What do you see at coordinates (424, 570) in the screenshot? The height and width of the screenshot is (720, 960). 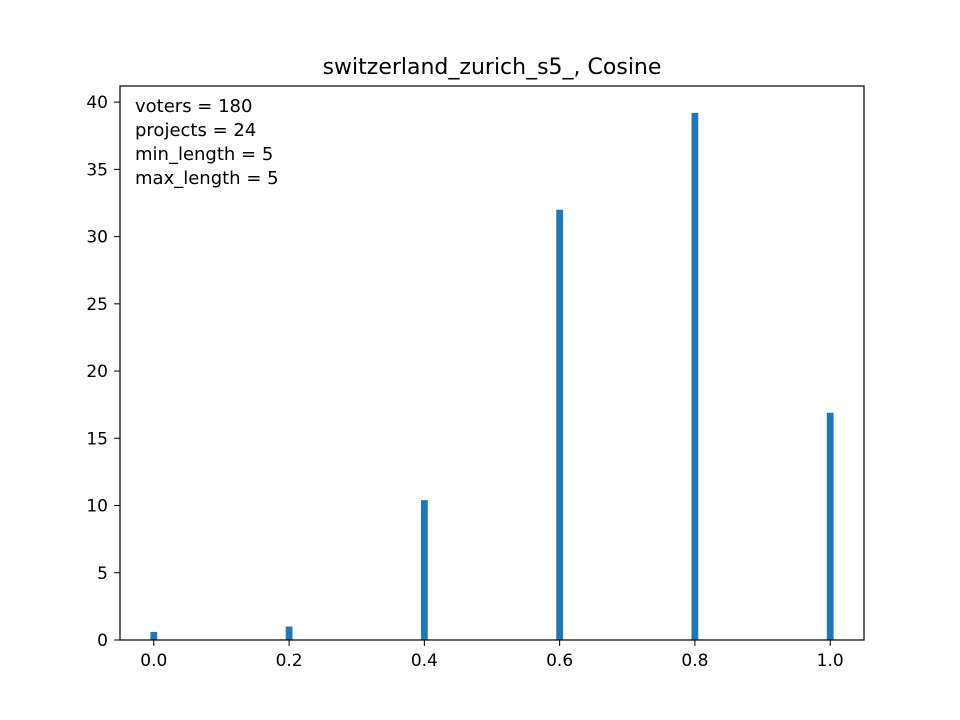 I see `bar-0.4` at bounding box center [424, 570].